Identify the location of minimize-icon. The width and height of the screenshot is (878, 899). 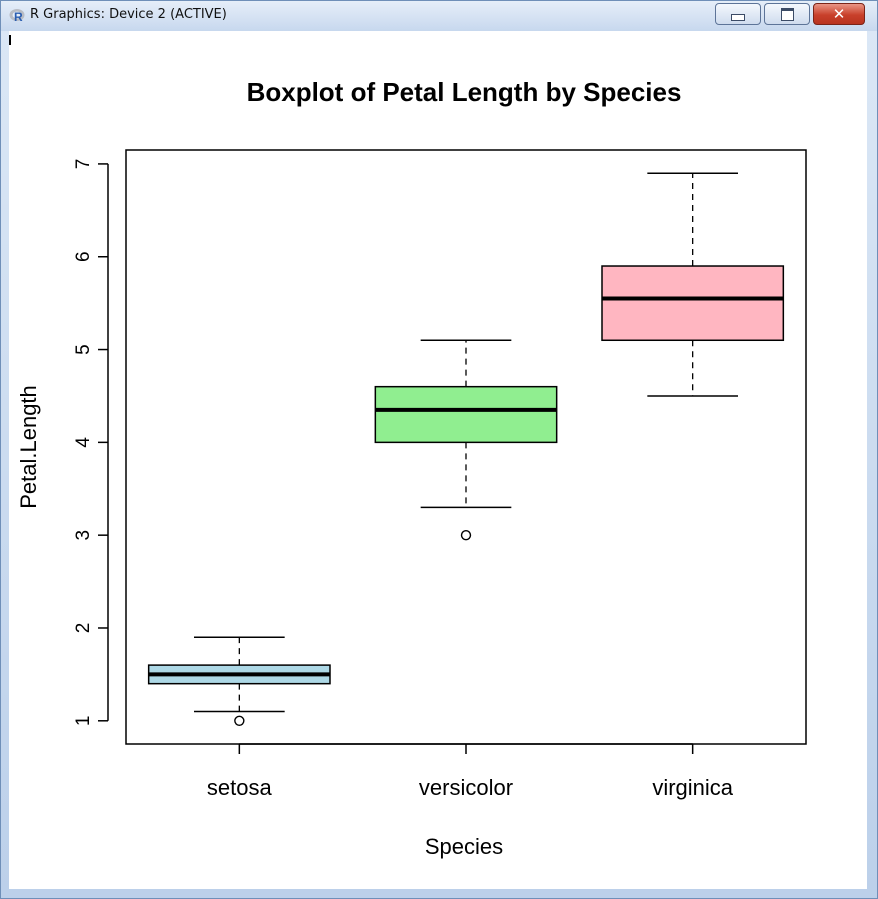
(738, 17).